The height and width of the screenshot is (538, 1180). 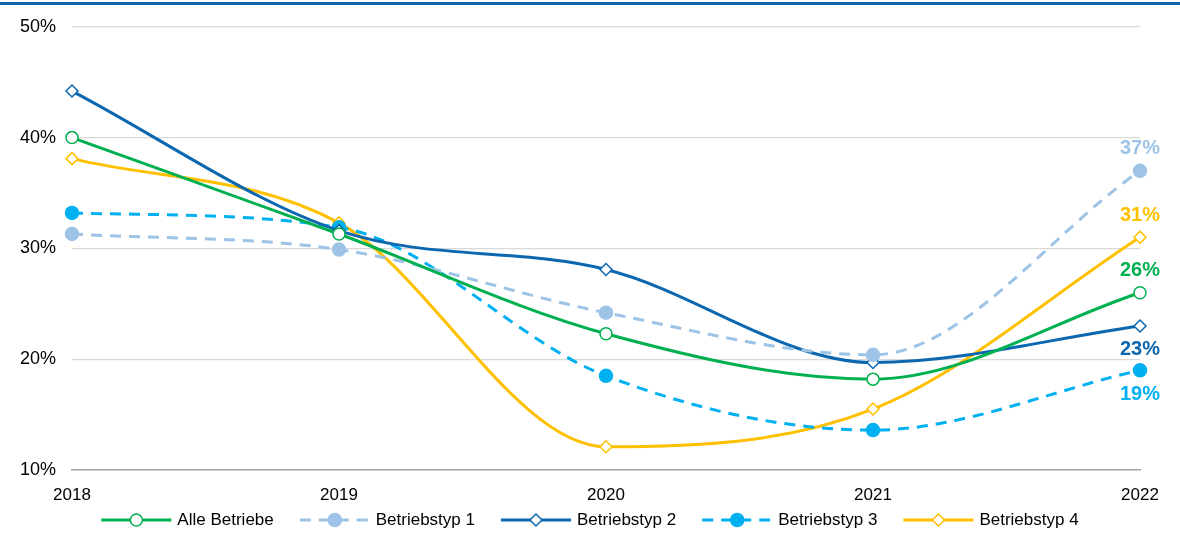 What do you see at coordinates (339, 494) in the screenshot?
I see `x-tick-label: 2019` at bounding box center [339, 494].